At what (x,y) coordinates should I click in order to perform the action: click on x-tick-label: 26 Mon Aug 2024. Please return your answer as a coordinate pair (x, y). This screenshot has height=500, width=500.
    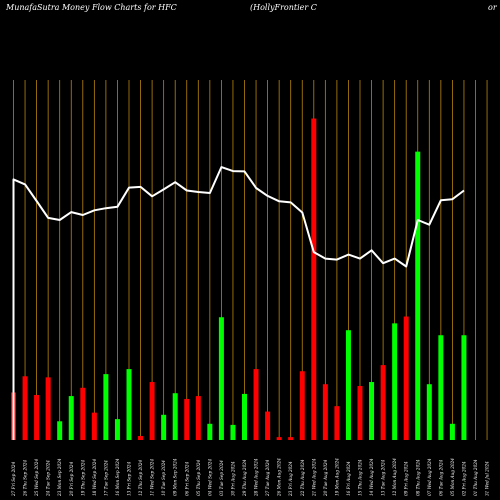
    Looking at the image, I should click on (279, 477).